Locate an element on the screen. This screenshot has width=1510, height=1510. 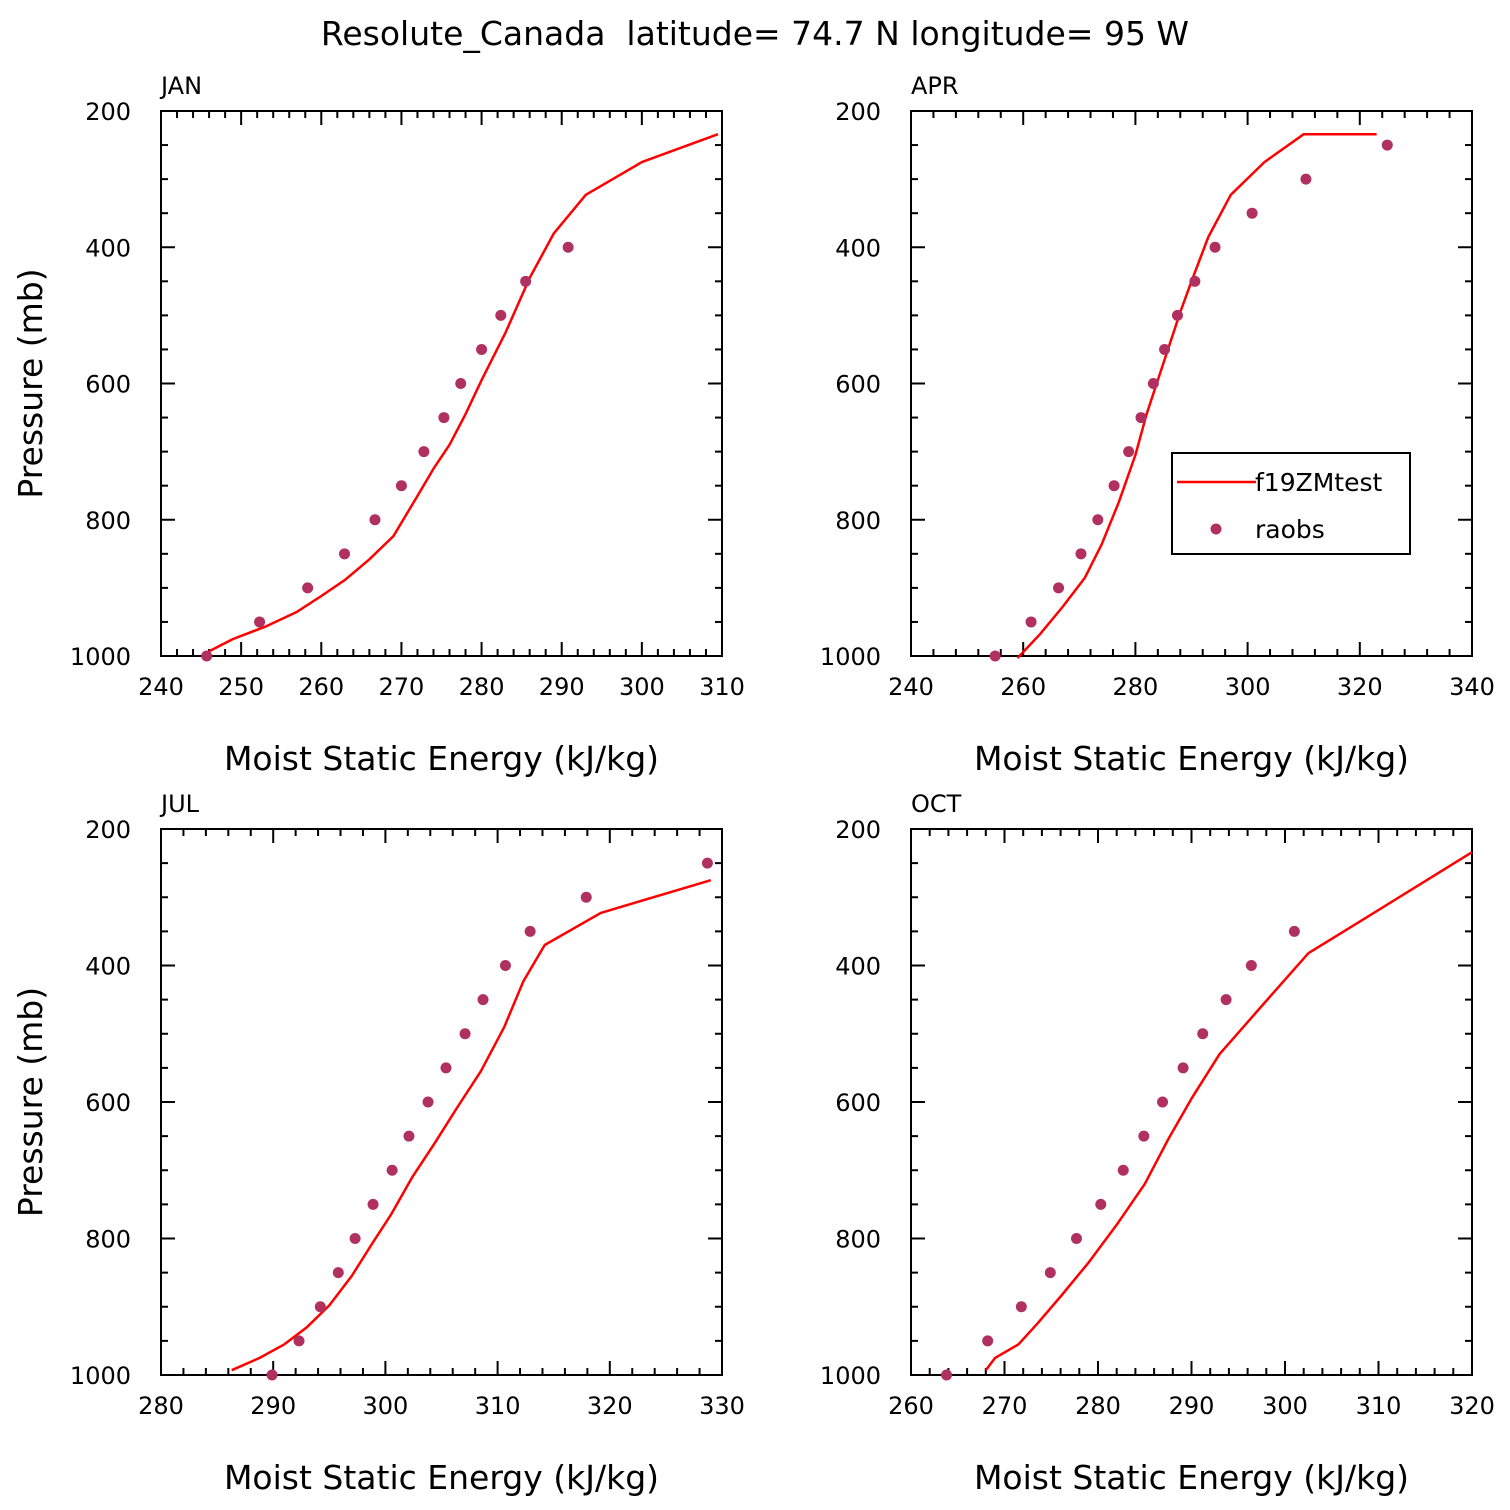
x-tick-label: 320 is located at coordinates (610, 1406).